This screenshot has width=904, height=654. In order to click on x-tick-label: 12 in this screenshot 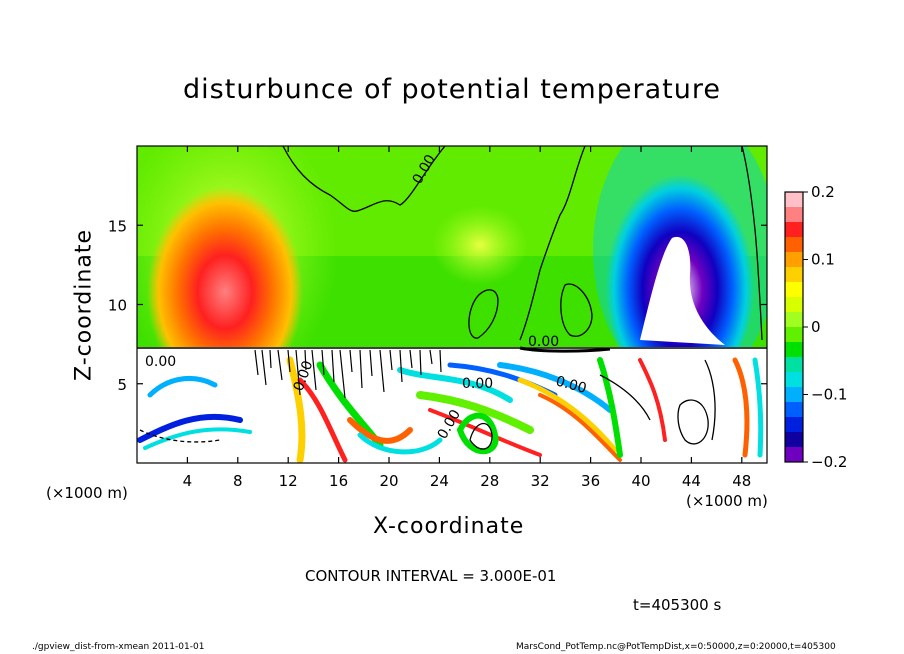, I will do `click(288, 481)`.